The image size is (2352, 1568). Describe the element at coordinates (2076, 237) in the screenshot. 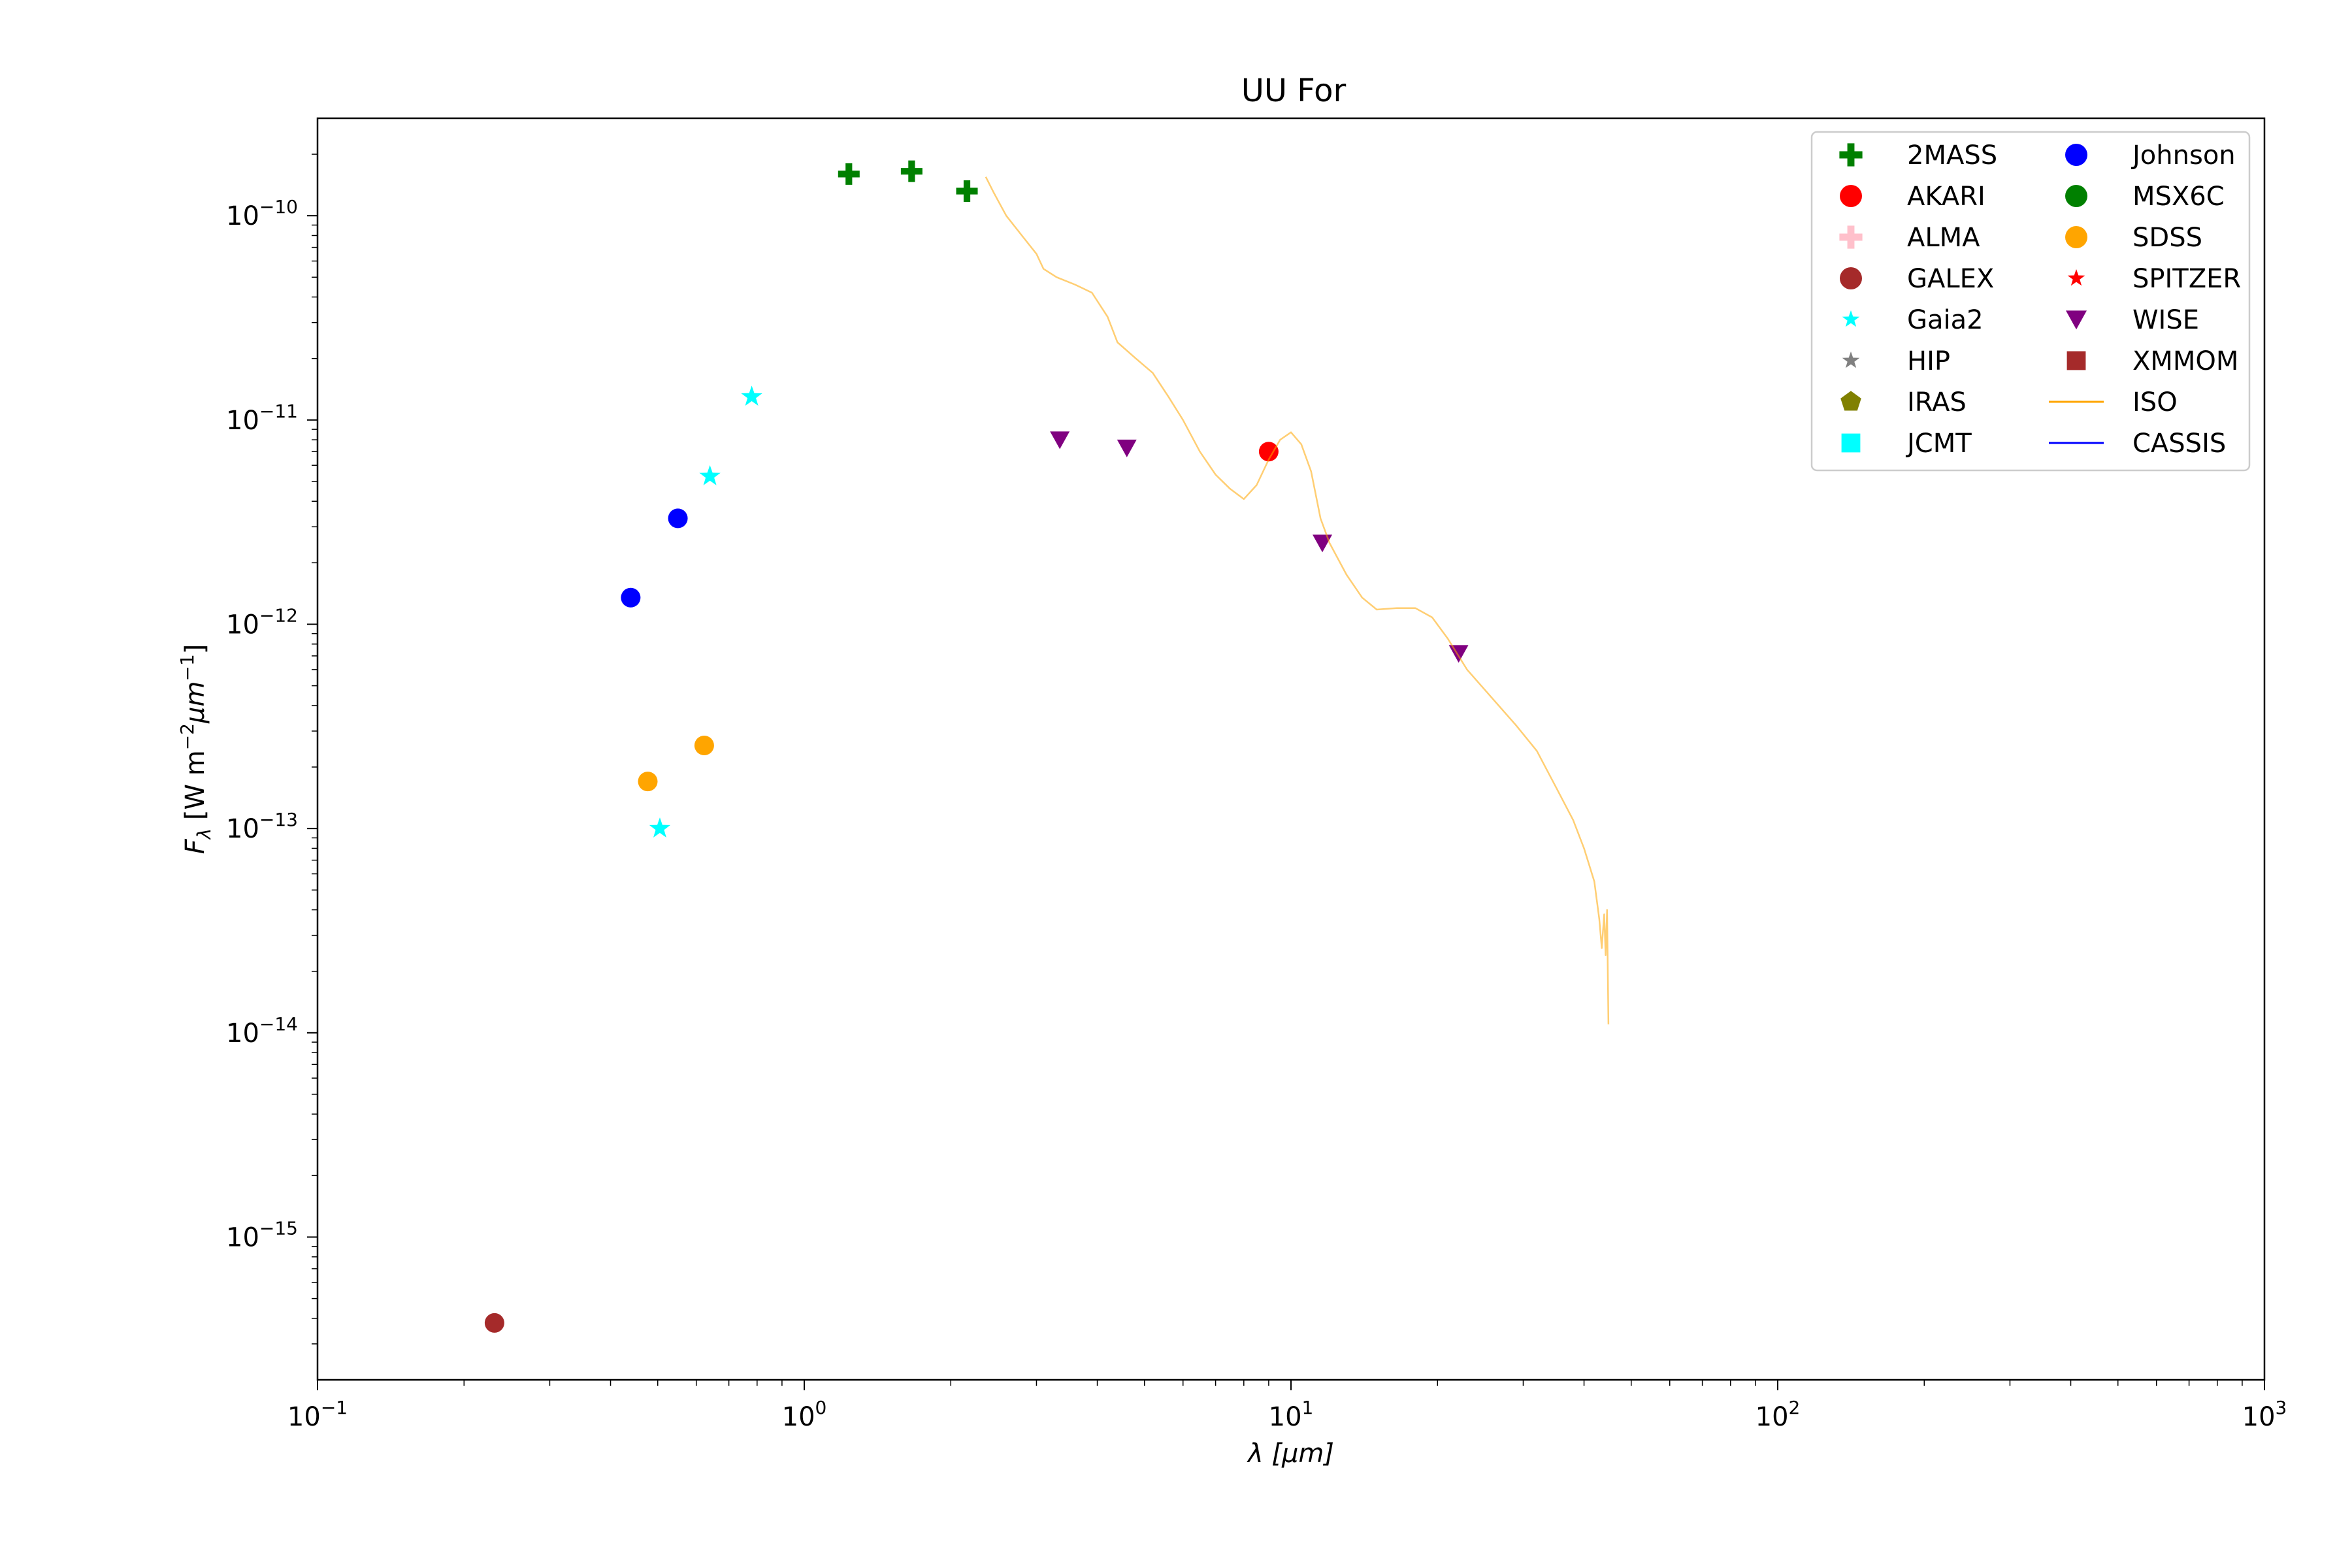

I see `legend-marker-sdss` at that location.